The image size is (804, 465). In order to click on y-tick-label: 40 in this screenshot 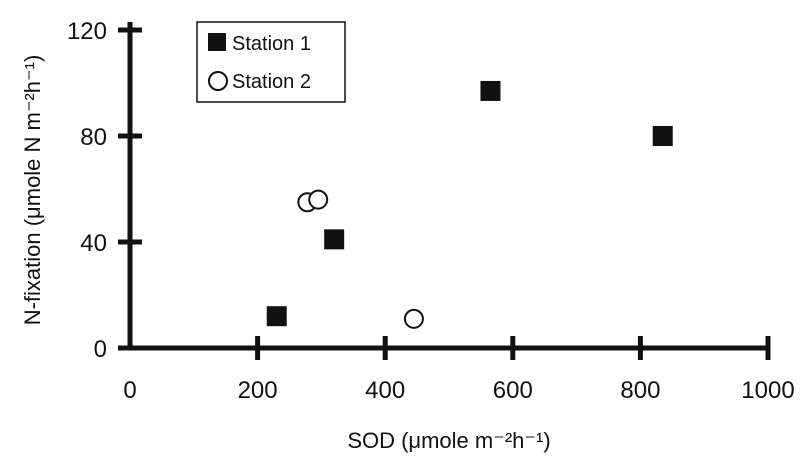, I will do `click(93, 243)`.